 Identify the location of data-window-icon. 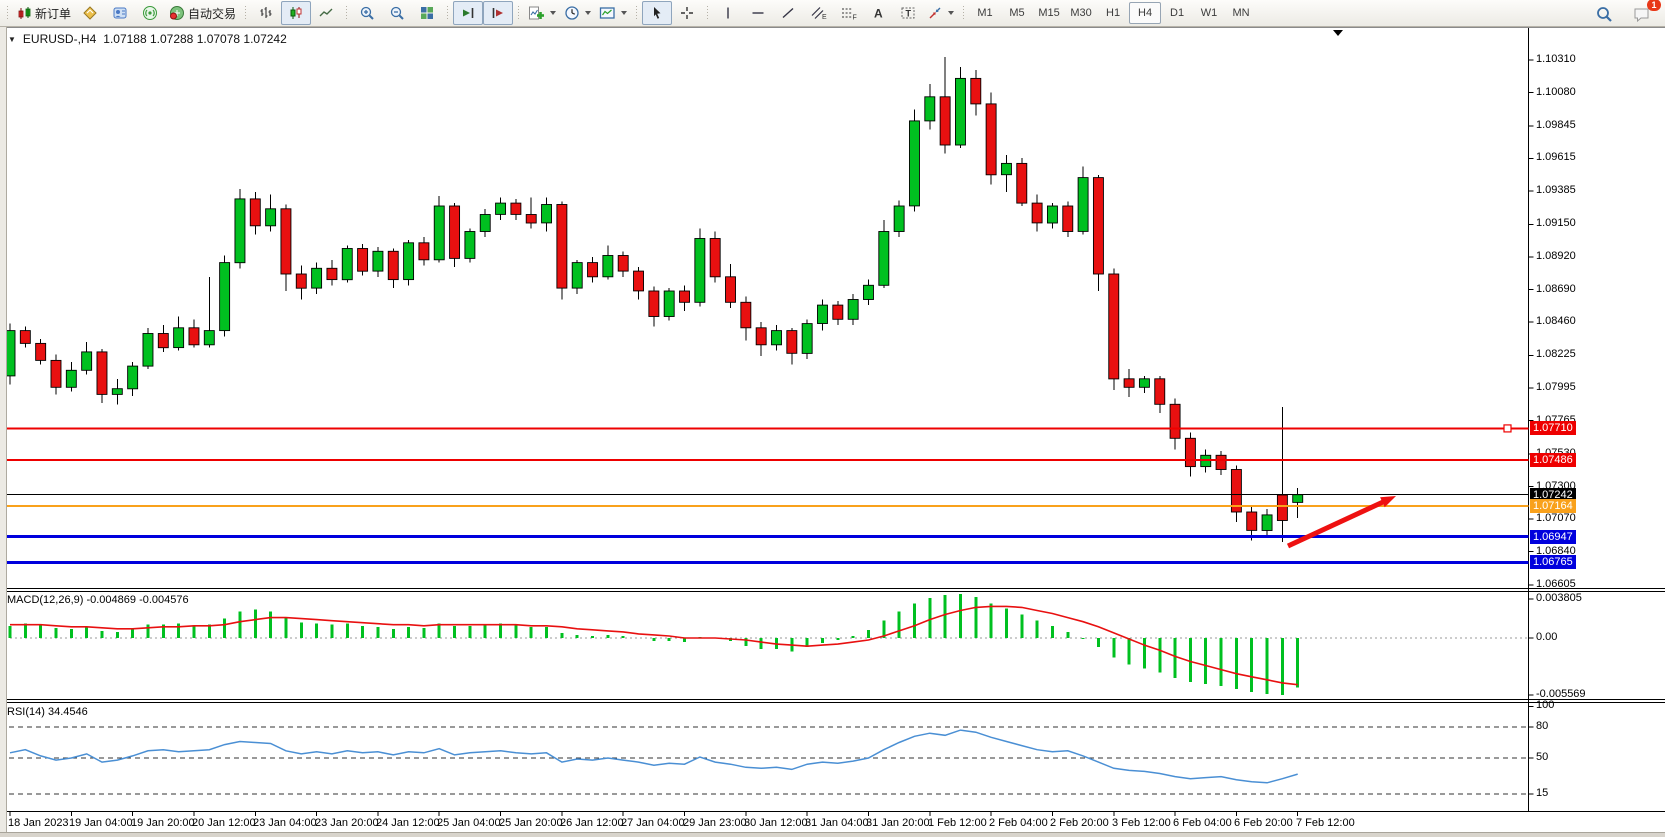
(120, 13).